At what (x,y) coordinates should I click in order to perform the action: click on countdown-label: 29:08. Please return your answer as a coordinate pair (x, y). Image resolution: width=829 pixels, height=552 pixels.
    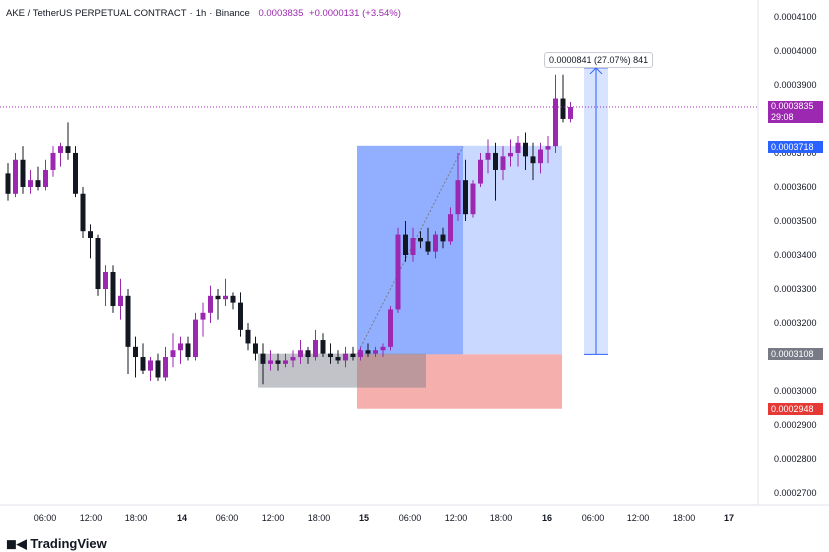
    Looking at the image, I should click on (782, 117).